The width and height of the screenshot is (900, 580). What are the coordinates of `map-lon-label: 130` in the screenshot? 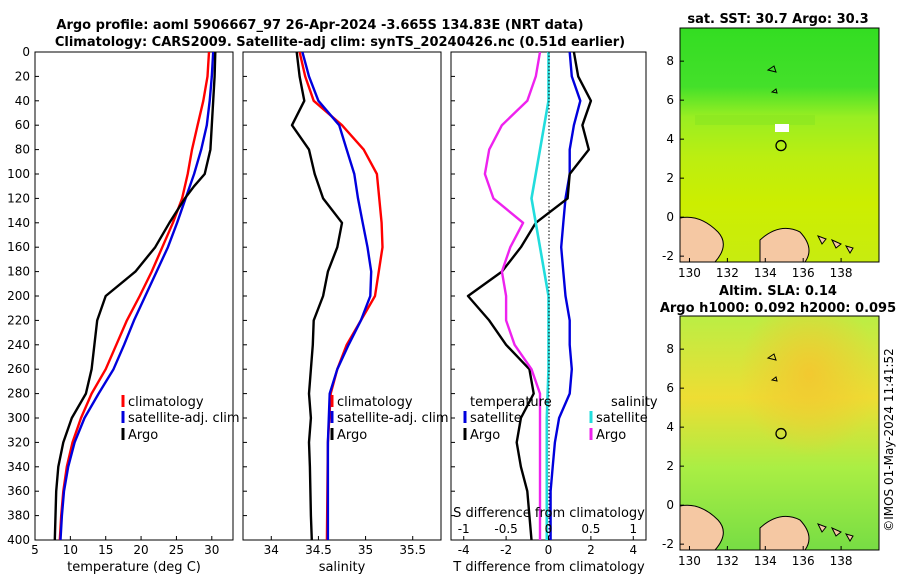 It's located at (689, 561).